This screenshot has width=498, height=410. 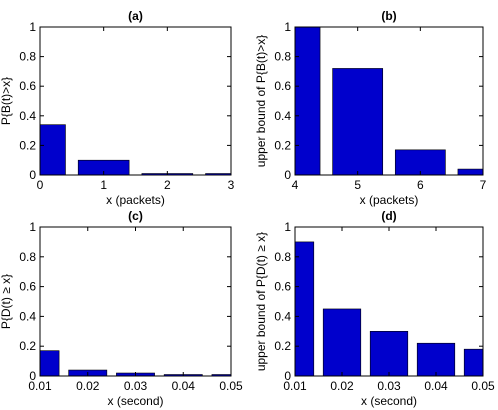 I want to click on chart-title: (d), so click(x=388, y=216).